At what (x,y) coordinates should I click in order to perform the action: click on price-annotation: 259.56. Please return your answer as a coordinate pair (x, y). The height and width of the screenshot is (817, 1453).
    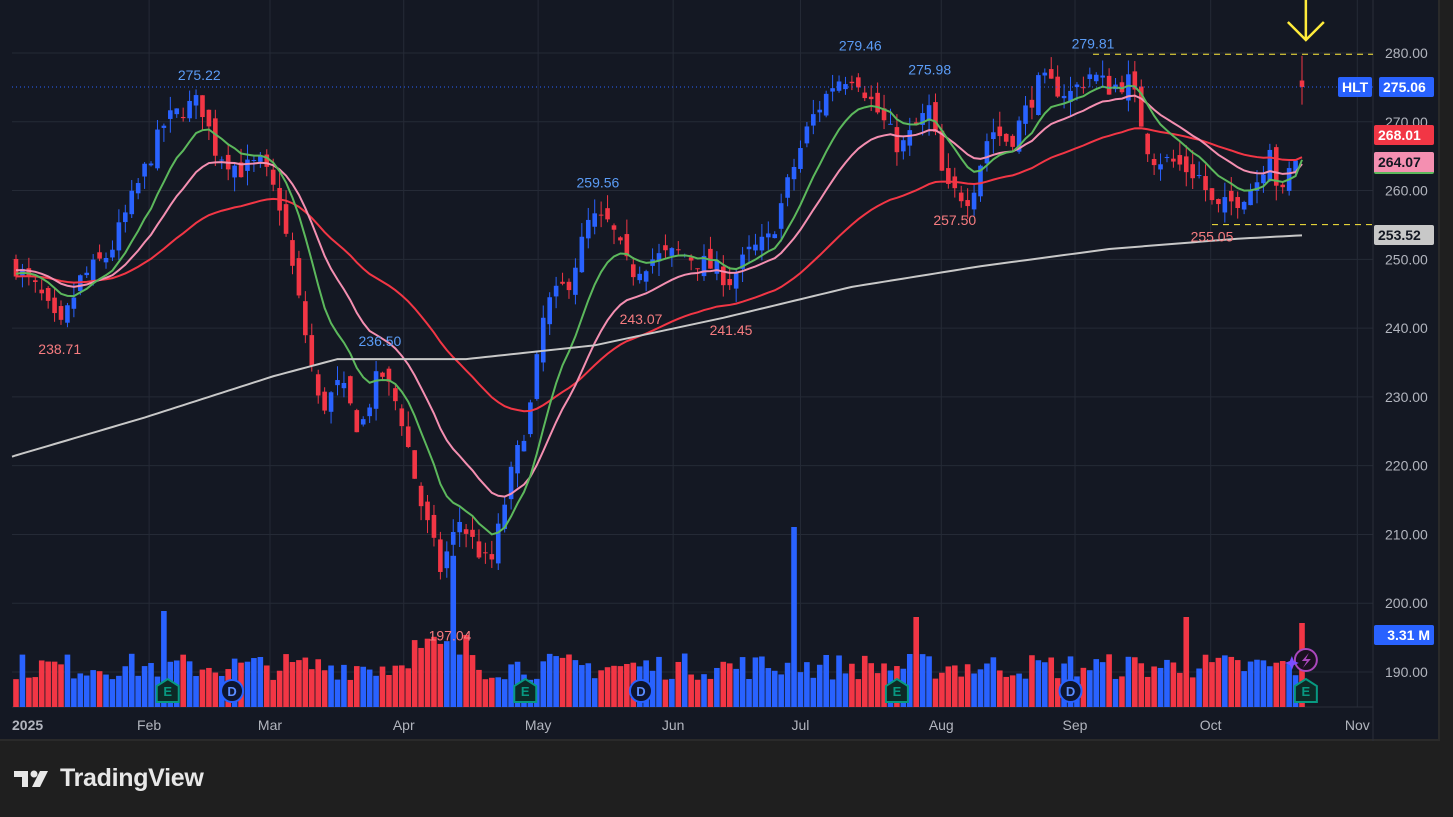
    Looking at the image, I should click on (598, 183).